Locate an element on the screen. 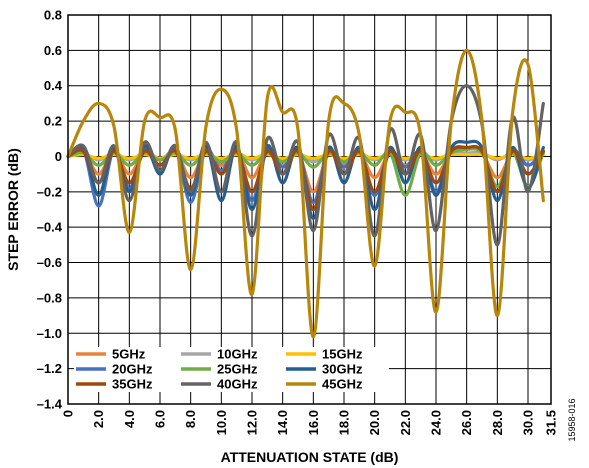 Image resolution: width=589 pixels, height=468 pixels. y-tick-label: –1.2 is located at coordinates (49, 368).